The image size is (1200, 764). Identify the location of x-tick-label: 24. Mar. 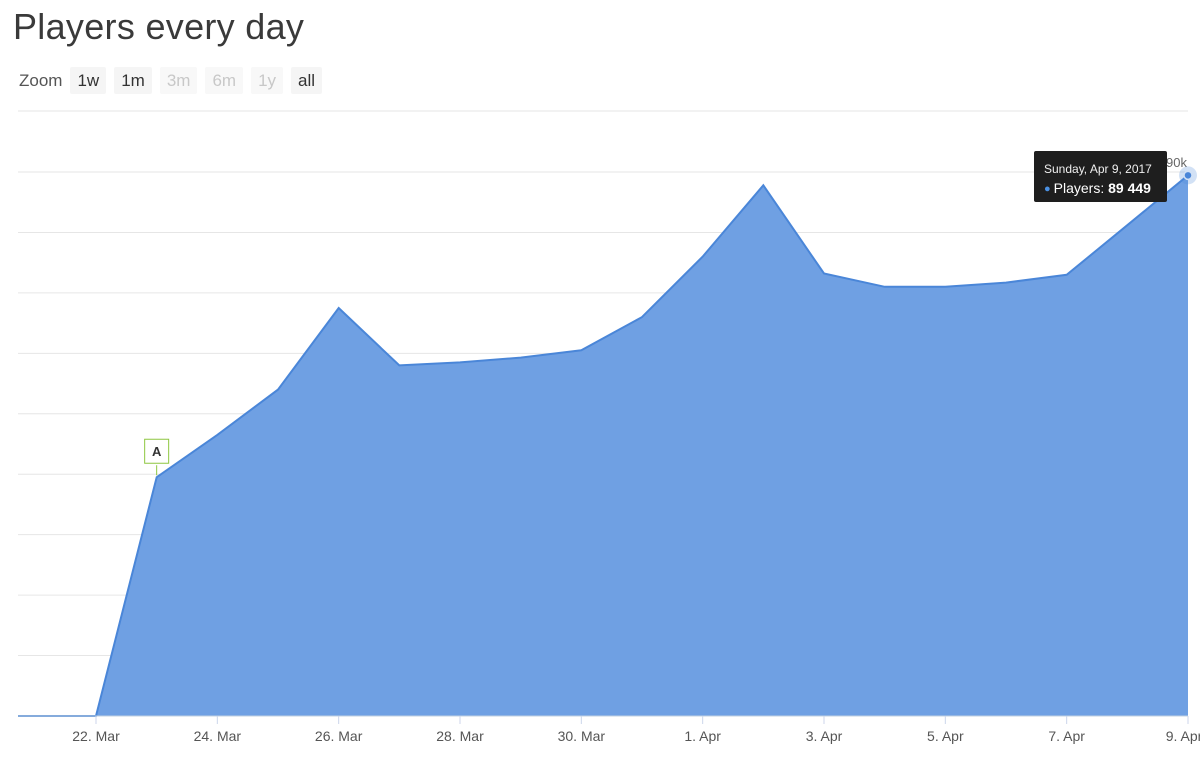
(218, 736).